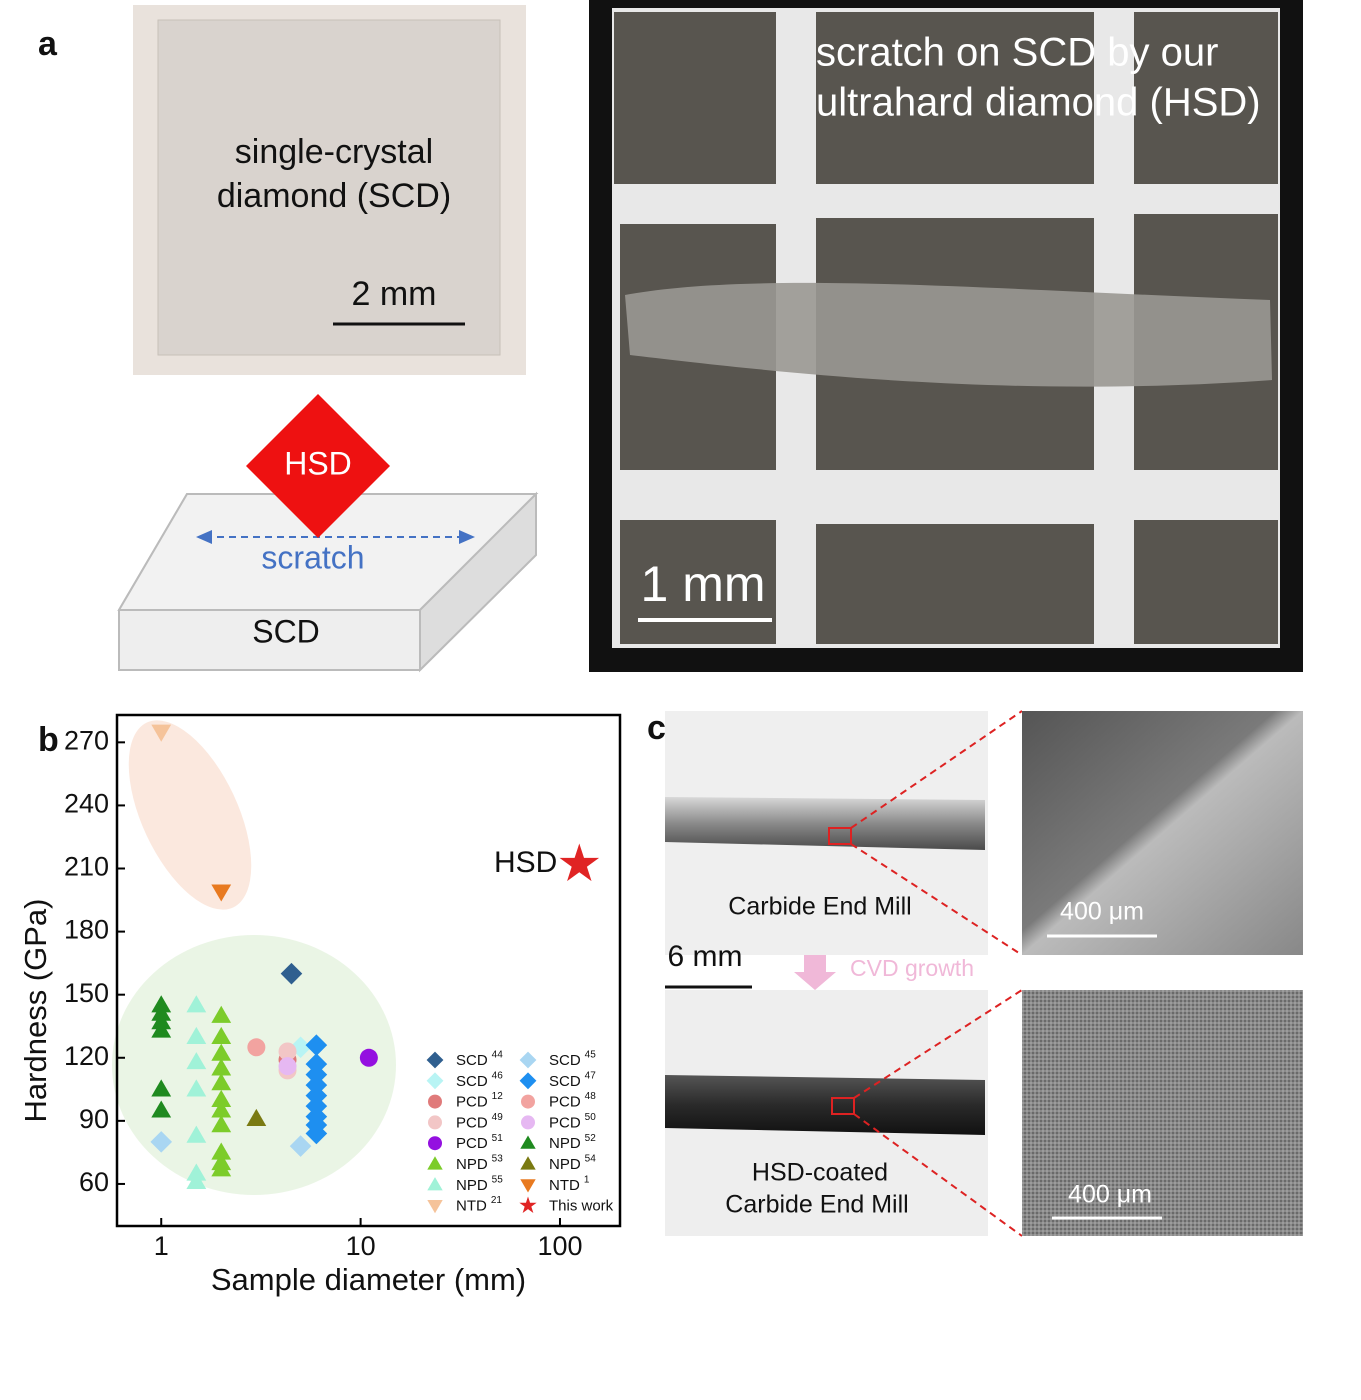  Describe the element at coordinates (825, 1105) in the screenshot. I see `coated-end-mill` at that location.